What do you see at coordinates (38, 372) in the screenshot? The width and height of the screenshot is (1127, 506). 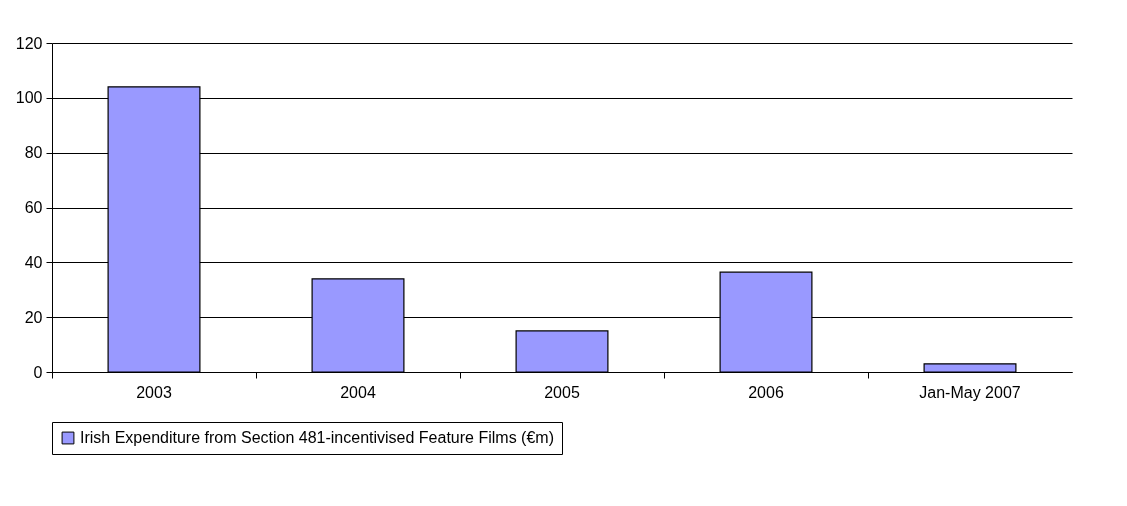 I see `y-tick-label: 0` at bounding box center [38, 372].